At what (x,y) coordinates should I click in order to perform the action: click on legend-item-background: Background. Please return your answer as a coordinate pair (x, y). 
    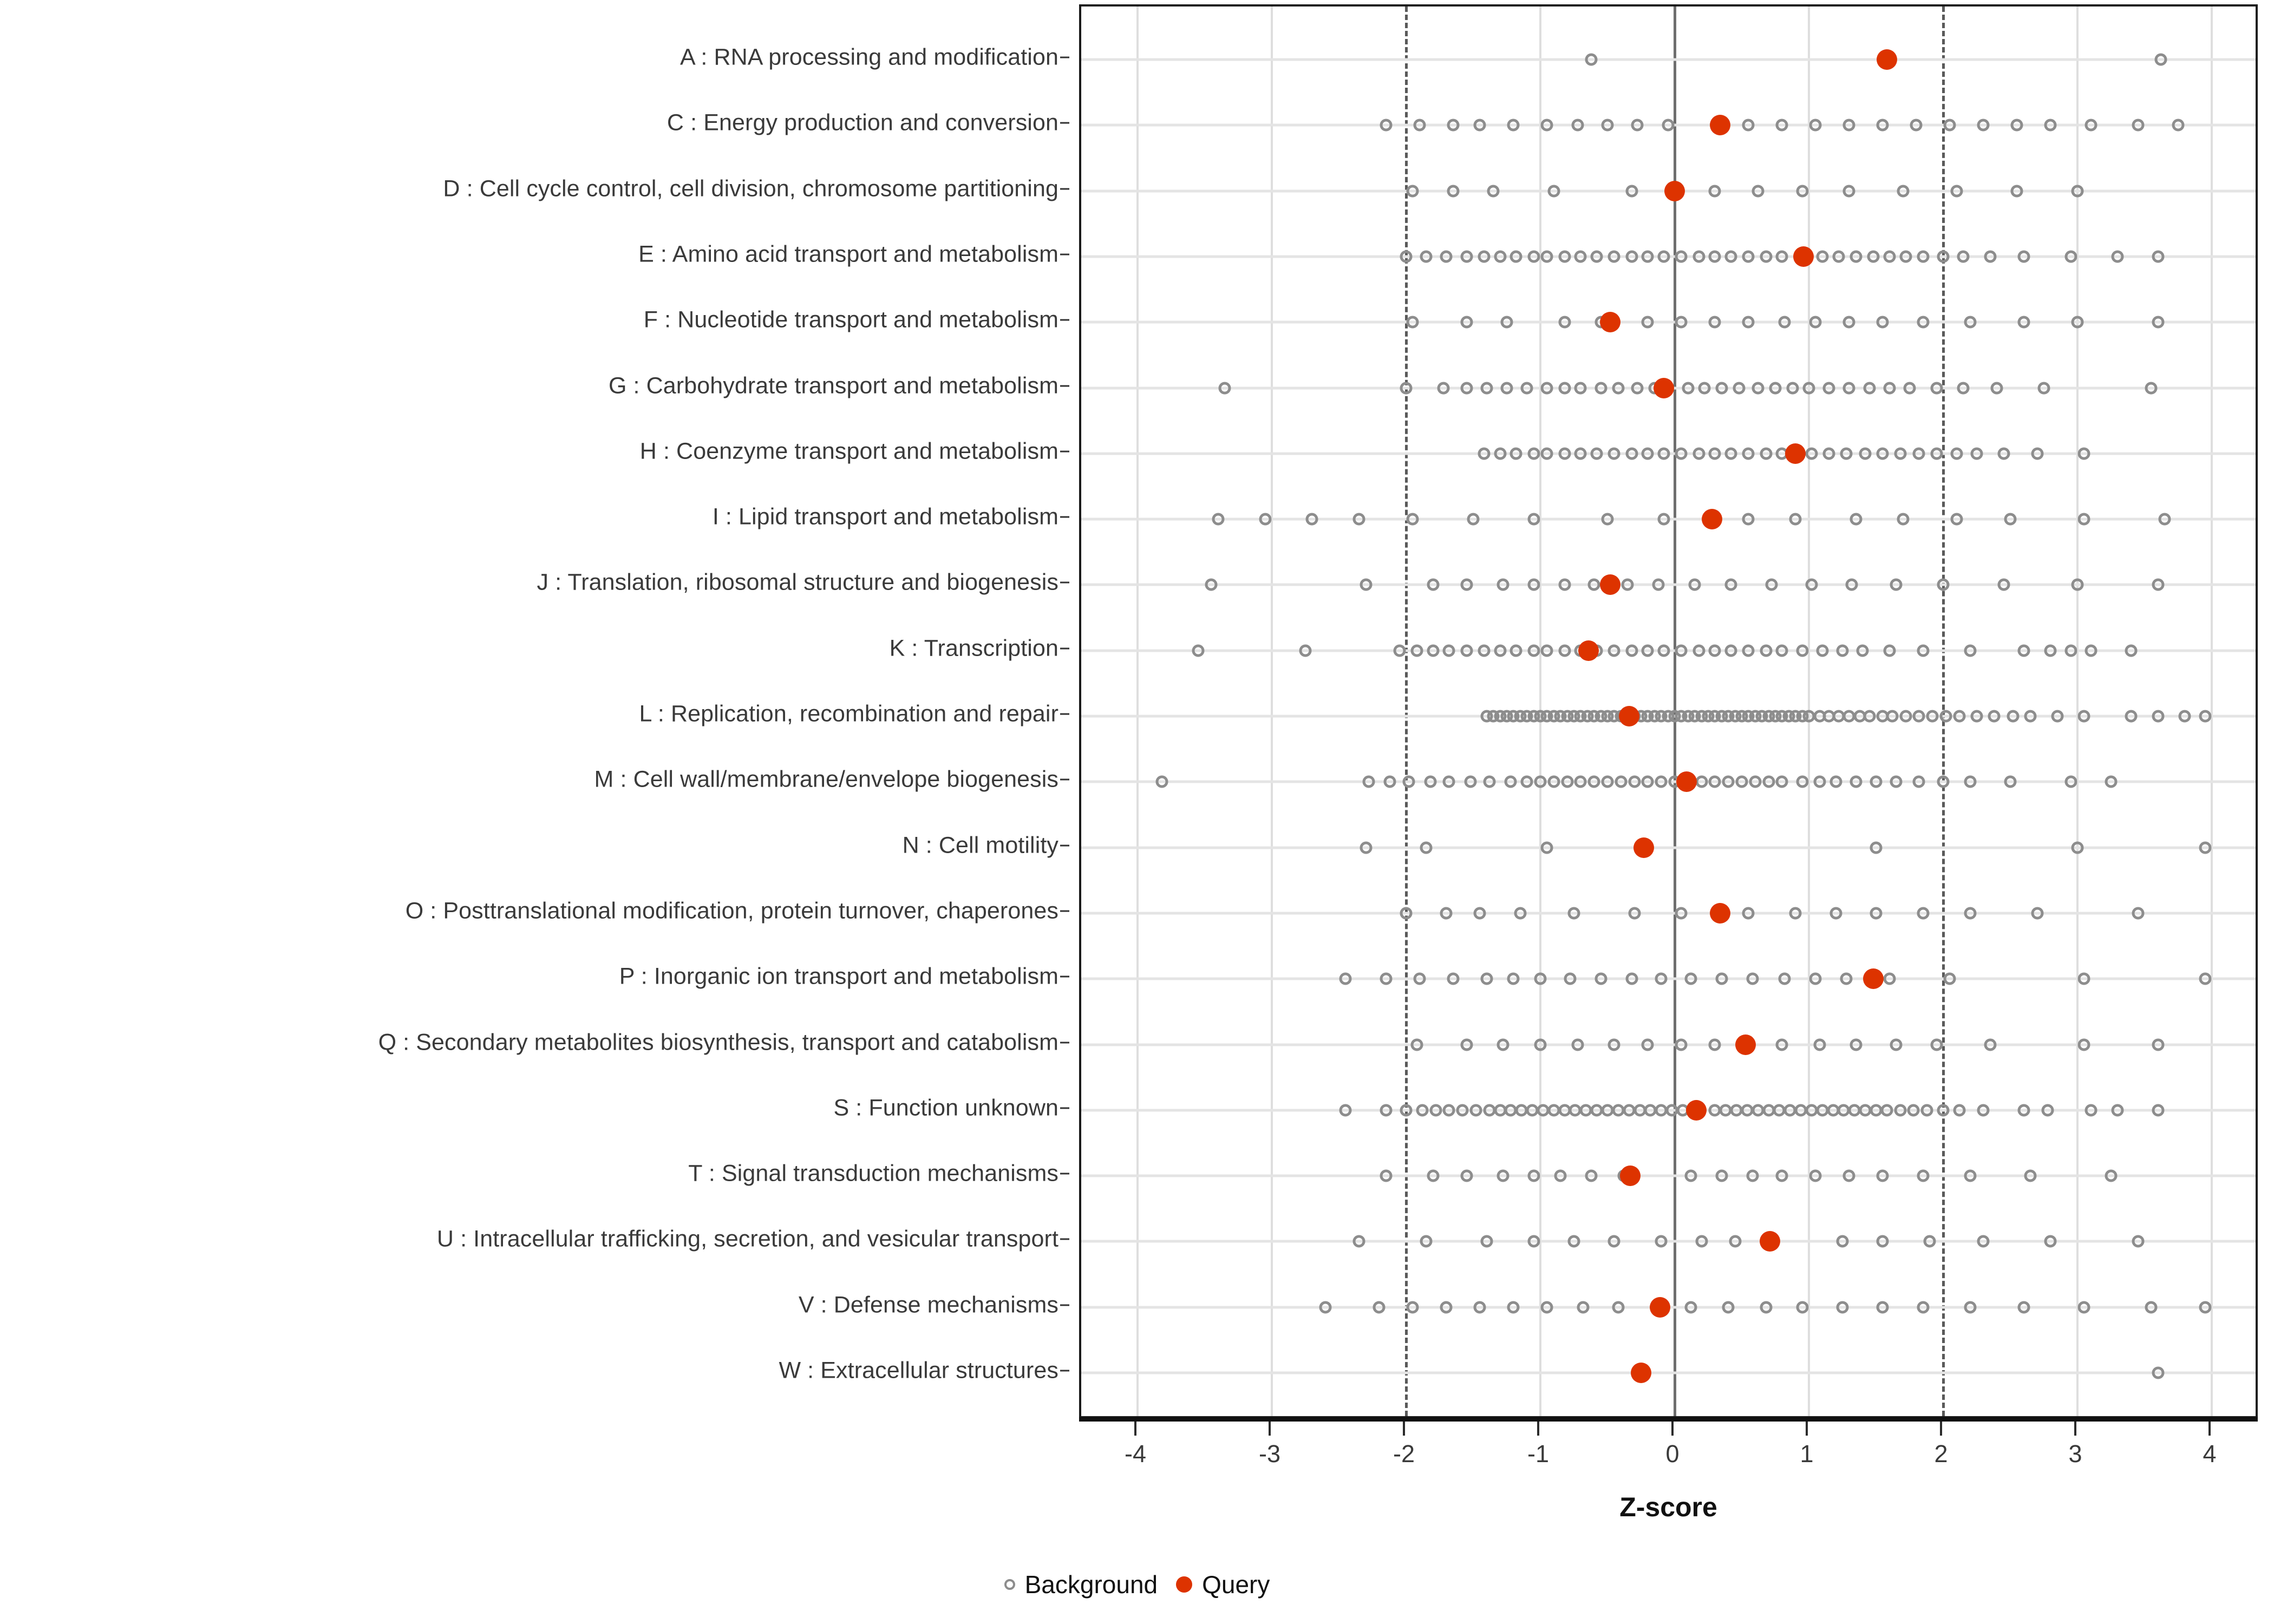
    Looking at the image, I should click on (1081, 1584).